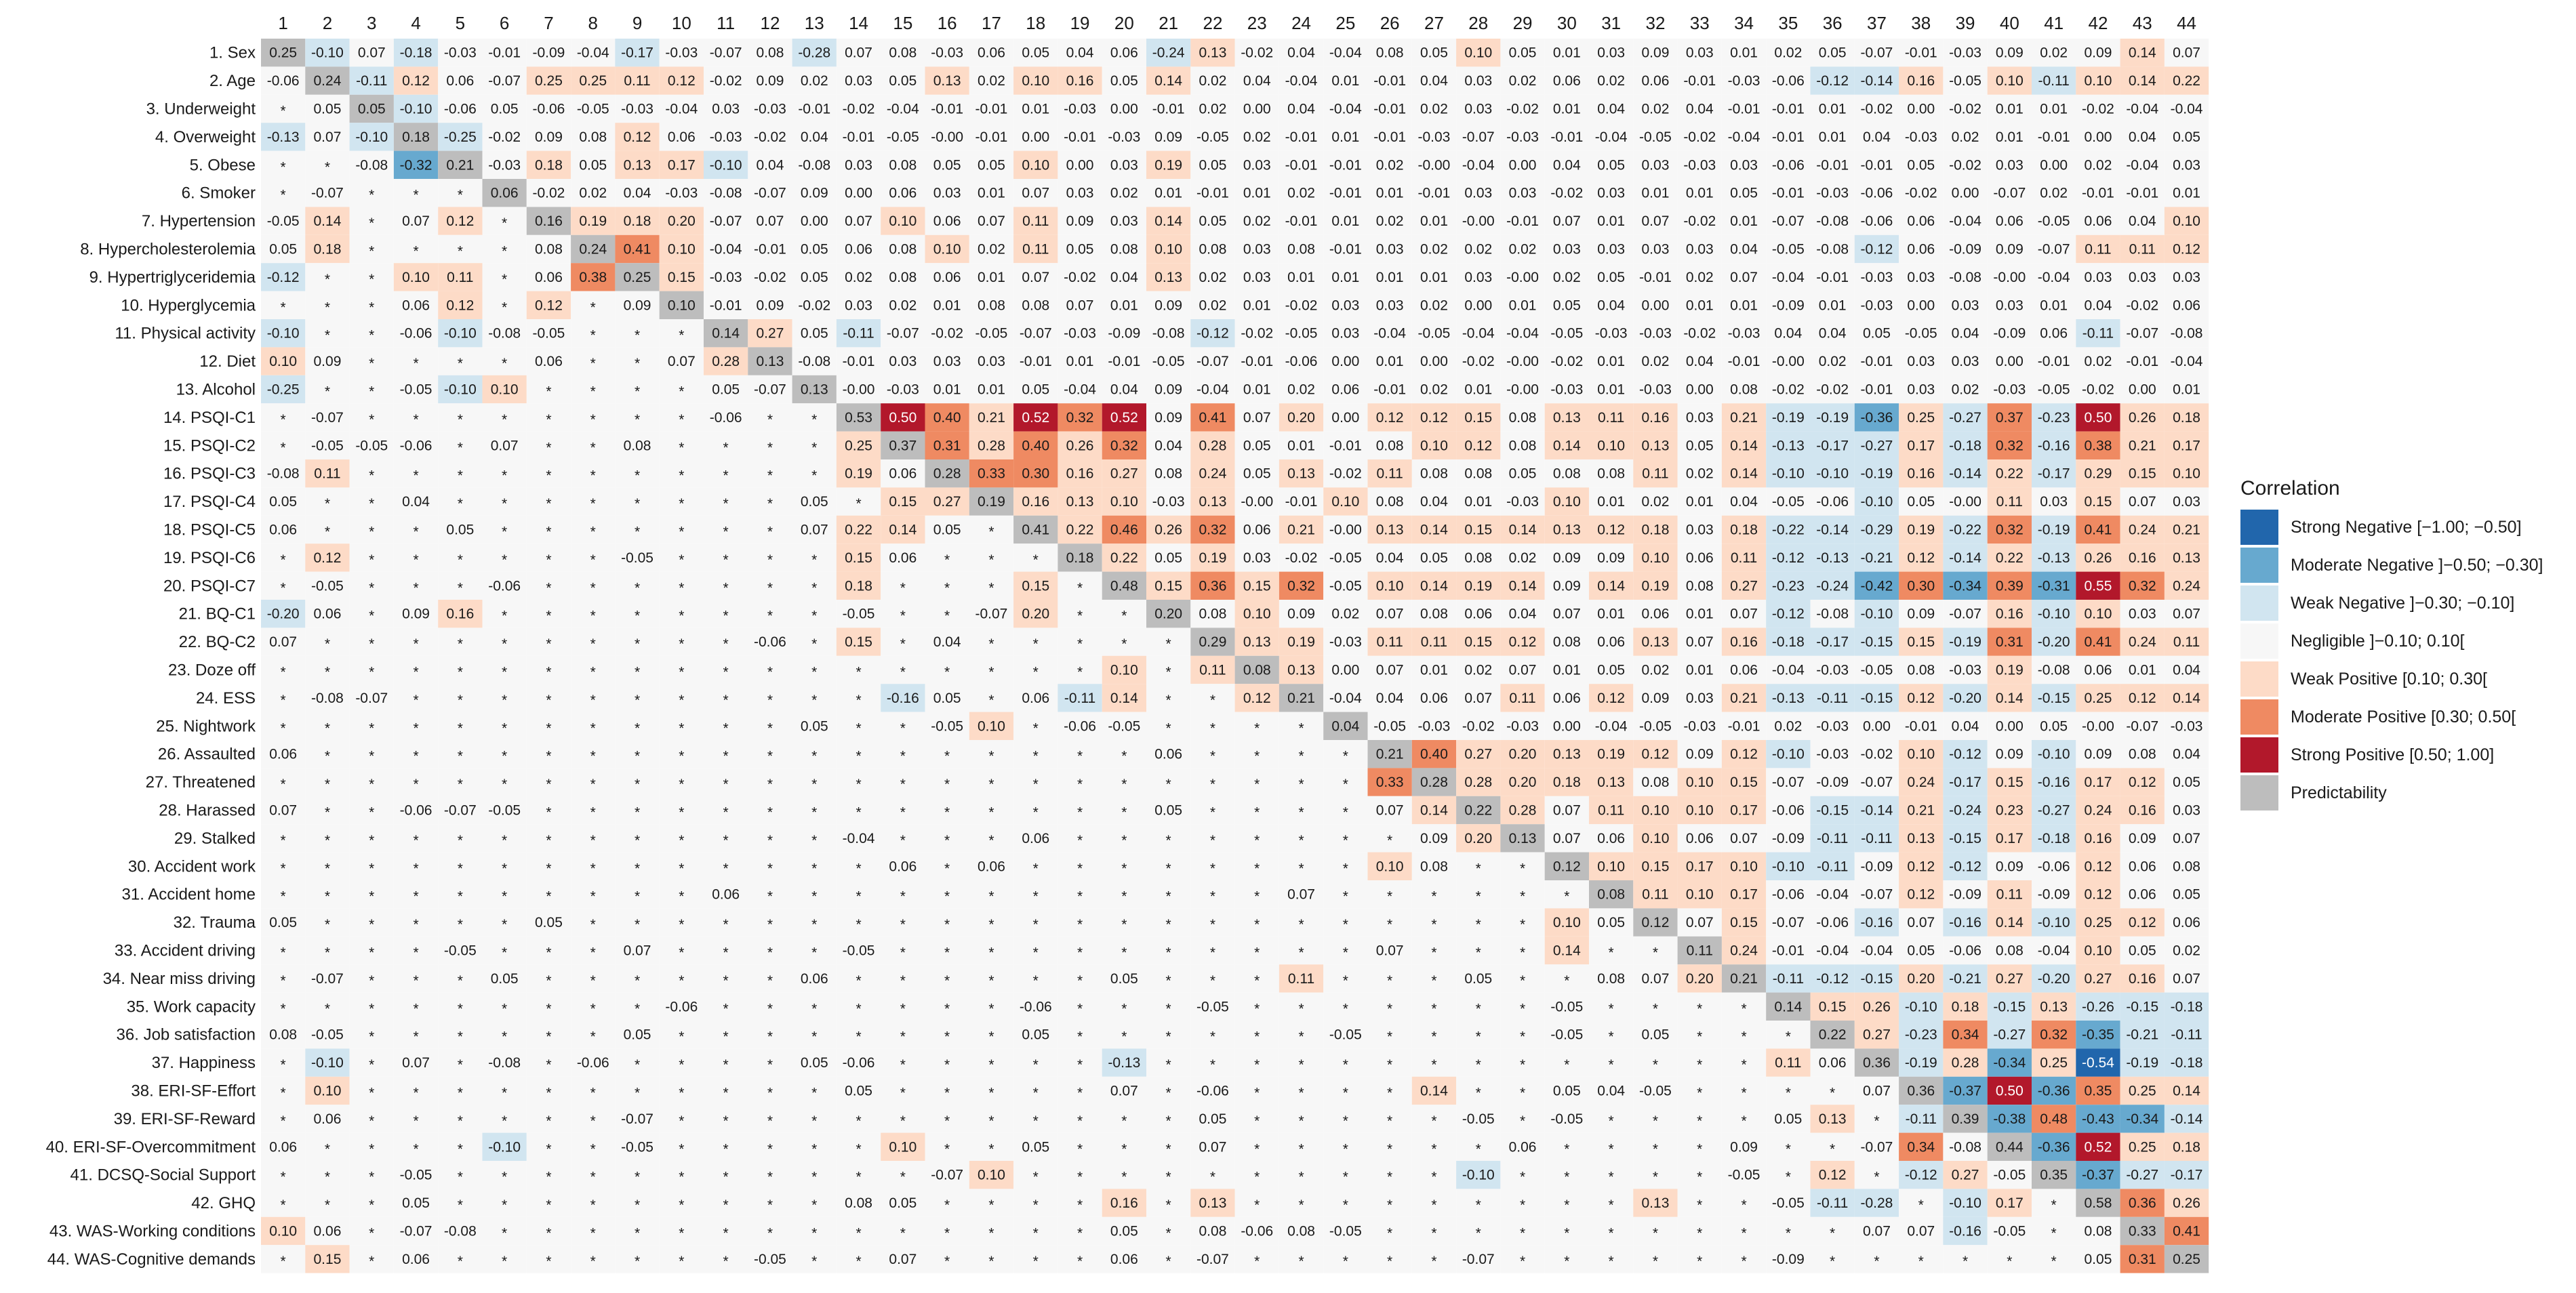 The image size is (2576, 1293). What do you see at coordinates (185, 1119) in the screenshot?
I see `row-label: 39. ERI-SF-Reward` at bounding box center [185, 1119].